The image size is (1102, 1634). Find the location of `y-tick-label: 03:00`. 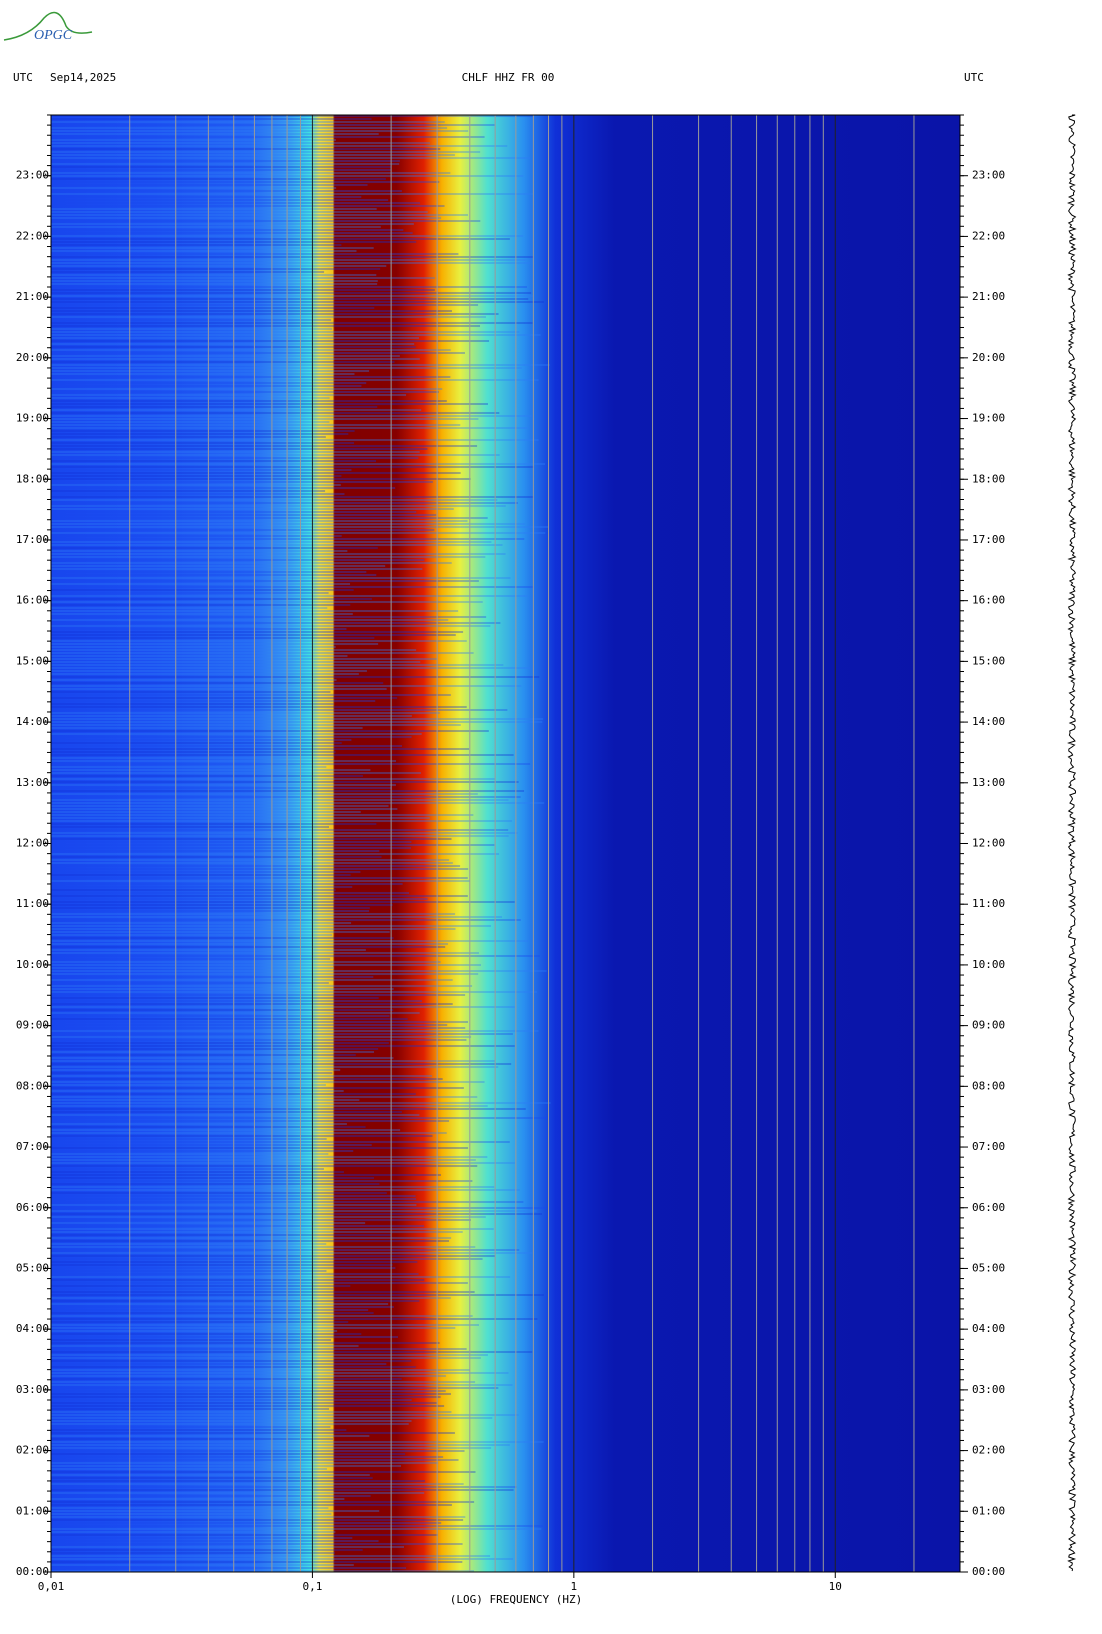

y-tick-label: 03:00 is located at coordinates (988, 1389).